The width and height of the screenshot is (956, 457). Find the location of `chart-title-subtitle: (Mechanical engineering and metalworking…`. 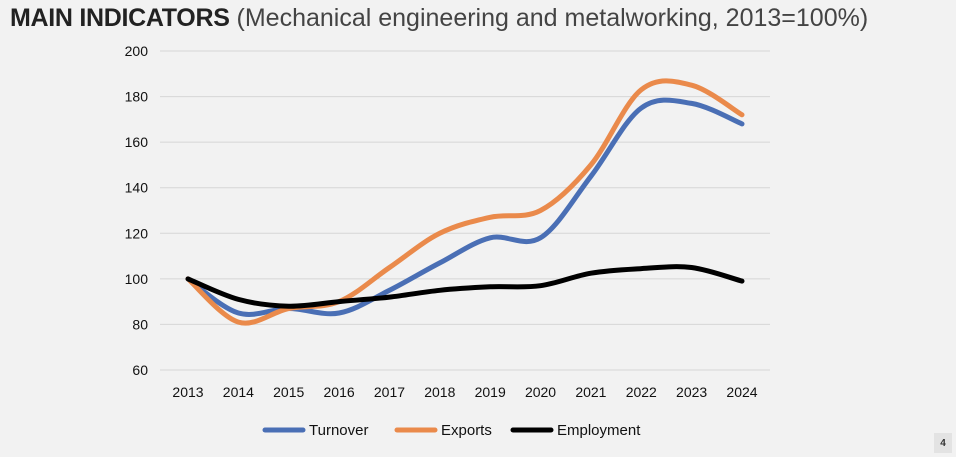

chart-title-subtitle: (Mechanical engineering and metalworking… is located at coordinates (549, 18).